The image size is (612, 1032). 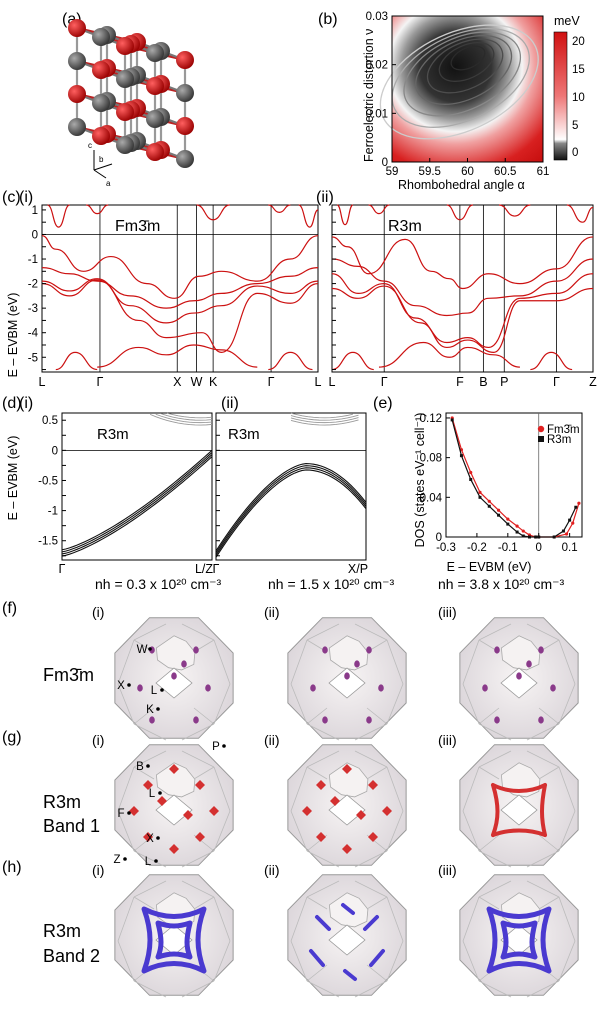 I want to click on kpoint-label: K, so click(x=213, y=382).